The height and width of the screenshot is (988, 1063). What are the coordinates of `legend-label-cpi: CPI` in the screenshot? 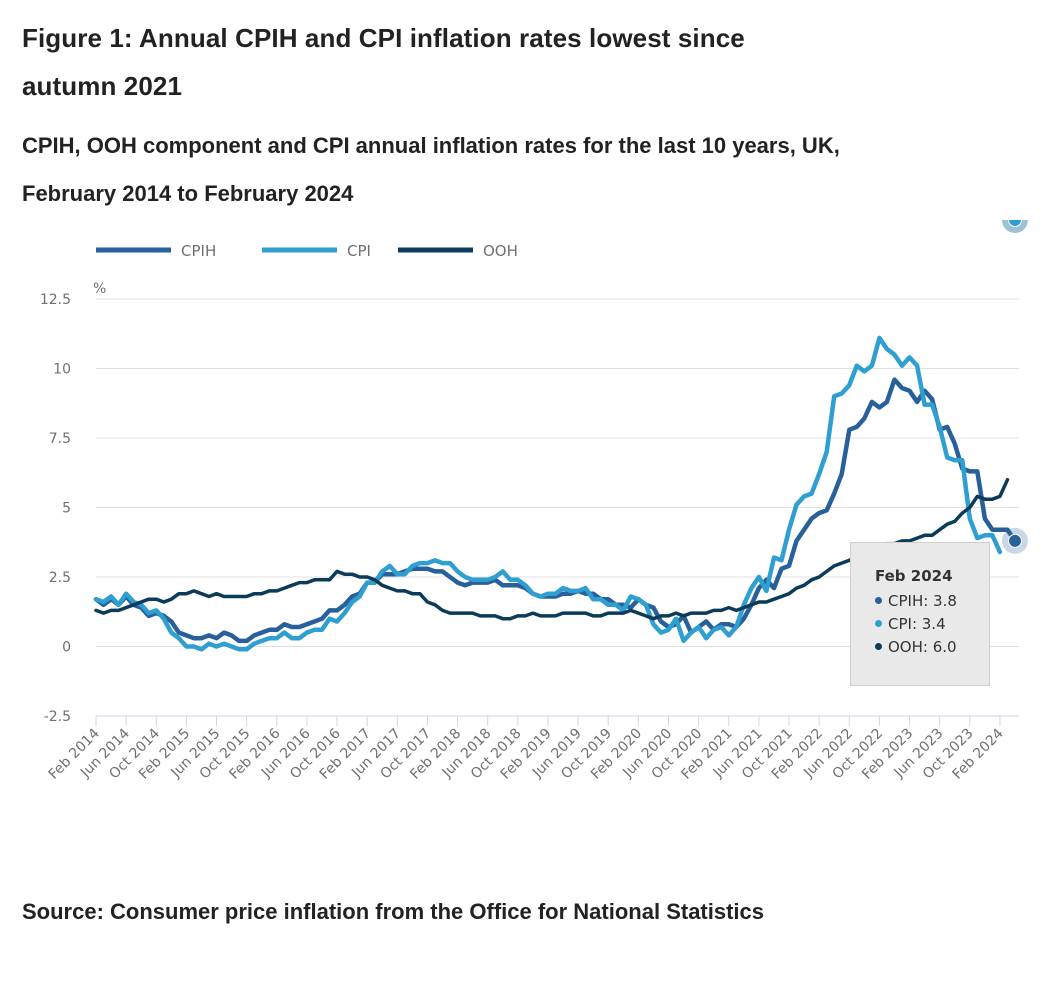 It's located at (359, 251).